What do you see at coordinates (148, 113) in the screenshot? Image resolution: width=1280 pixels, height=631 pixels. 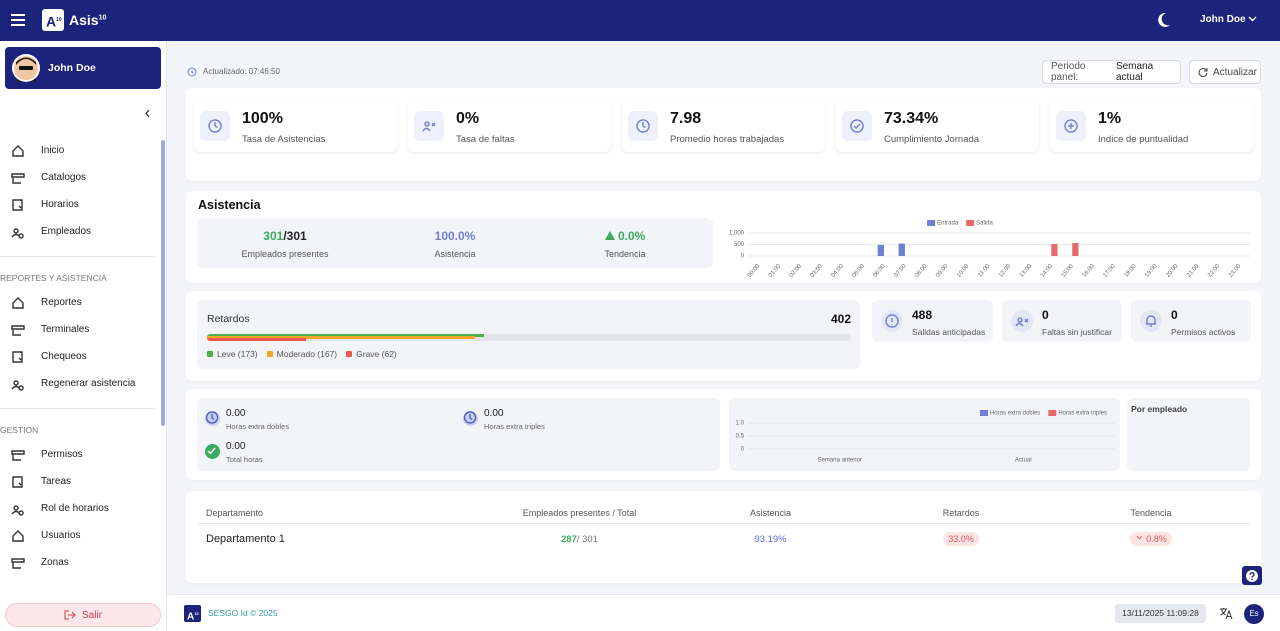 I see `collapse-button` at bounding box center [148, 113].